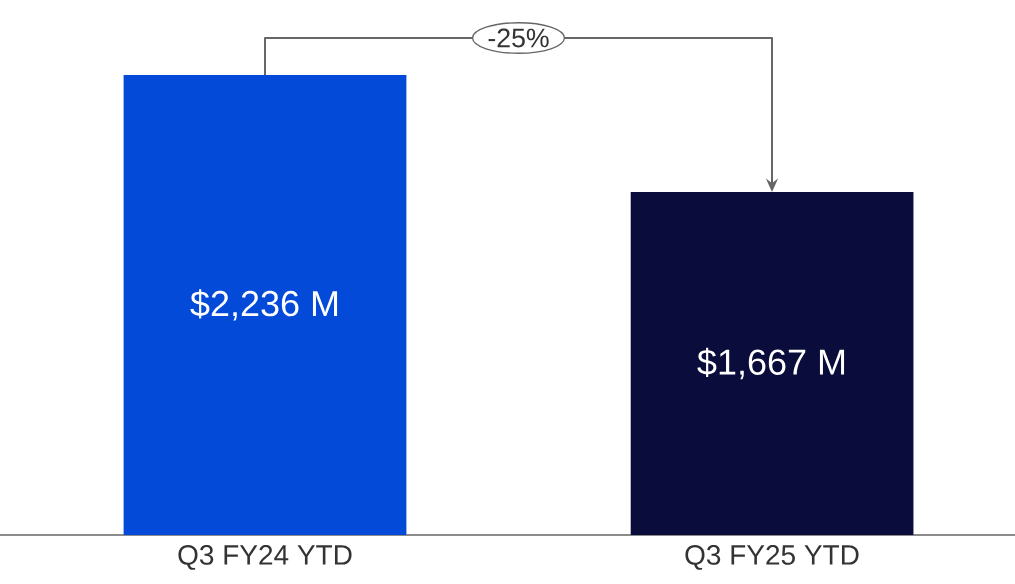 Image resolution: width=1015 pixels, height=584 pixels. I want to click on x-tick-label: Q3 FY24 YTD, so click(265, 557).